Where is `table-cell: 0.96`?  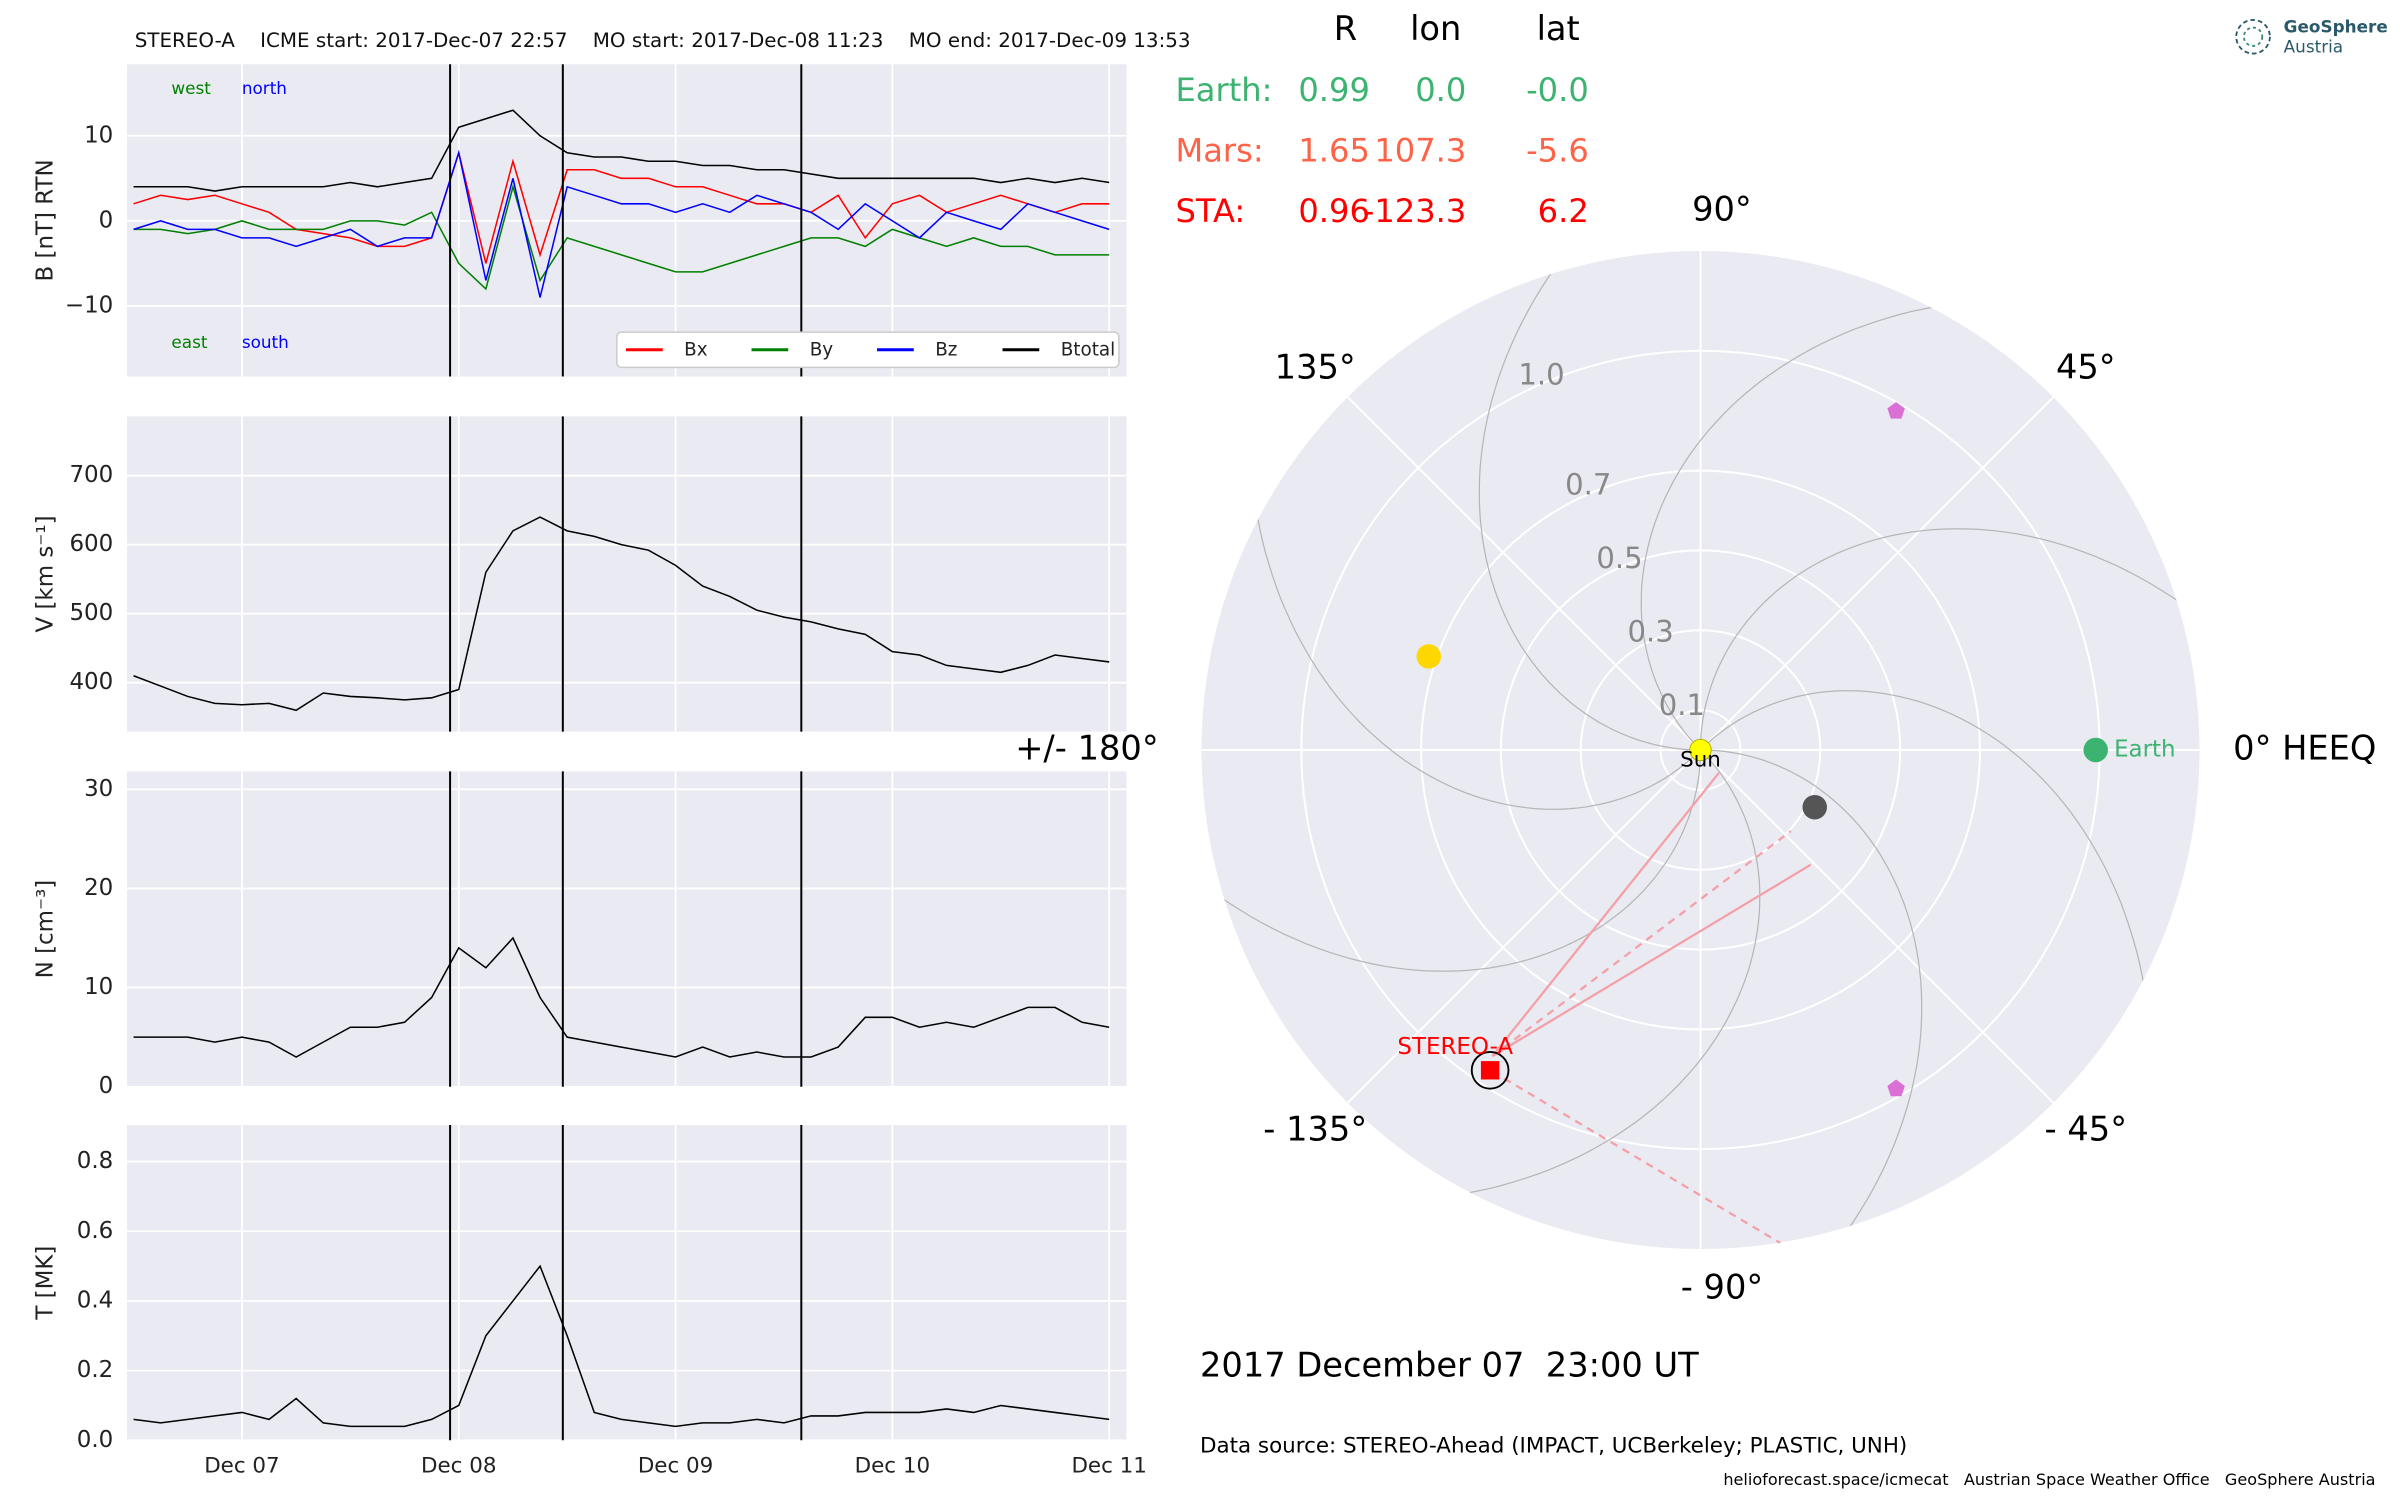 table-cell: 0.96 is located at coordinates (1334, 211).